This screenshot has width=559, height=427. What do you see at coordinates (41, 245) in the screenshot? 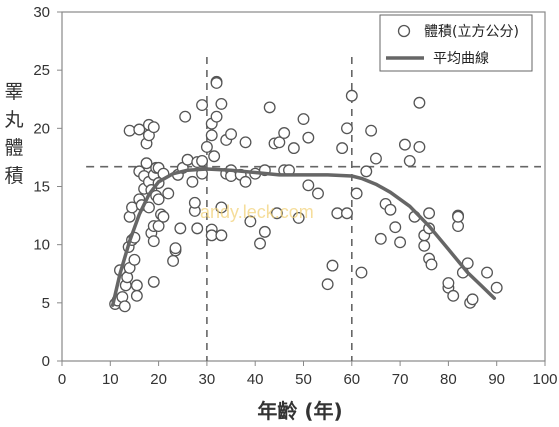
I see `y-tick-label: 10` at bounding box center [41, 245].